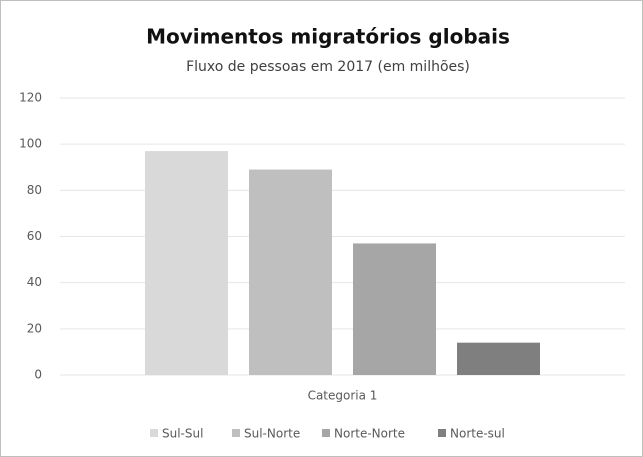  Describe the element at coordinates (477, 434) in the screenshot. I see `legend-label: Norte-sul` at that location.